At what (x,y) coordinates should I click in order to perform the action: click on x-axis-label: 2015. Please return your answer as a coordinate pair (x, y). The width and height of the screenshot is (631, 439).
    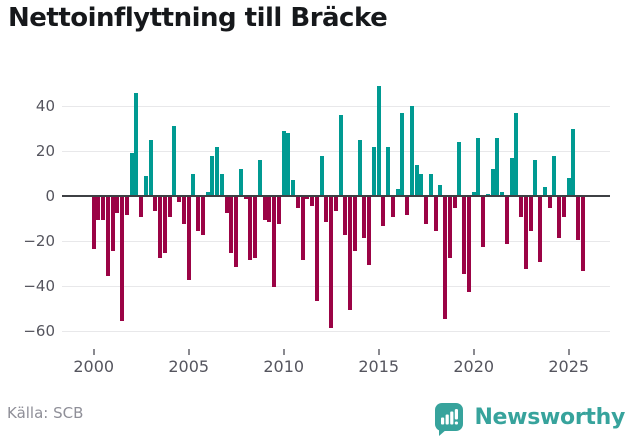
    Looking at the image, I should click on (379, 366).